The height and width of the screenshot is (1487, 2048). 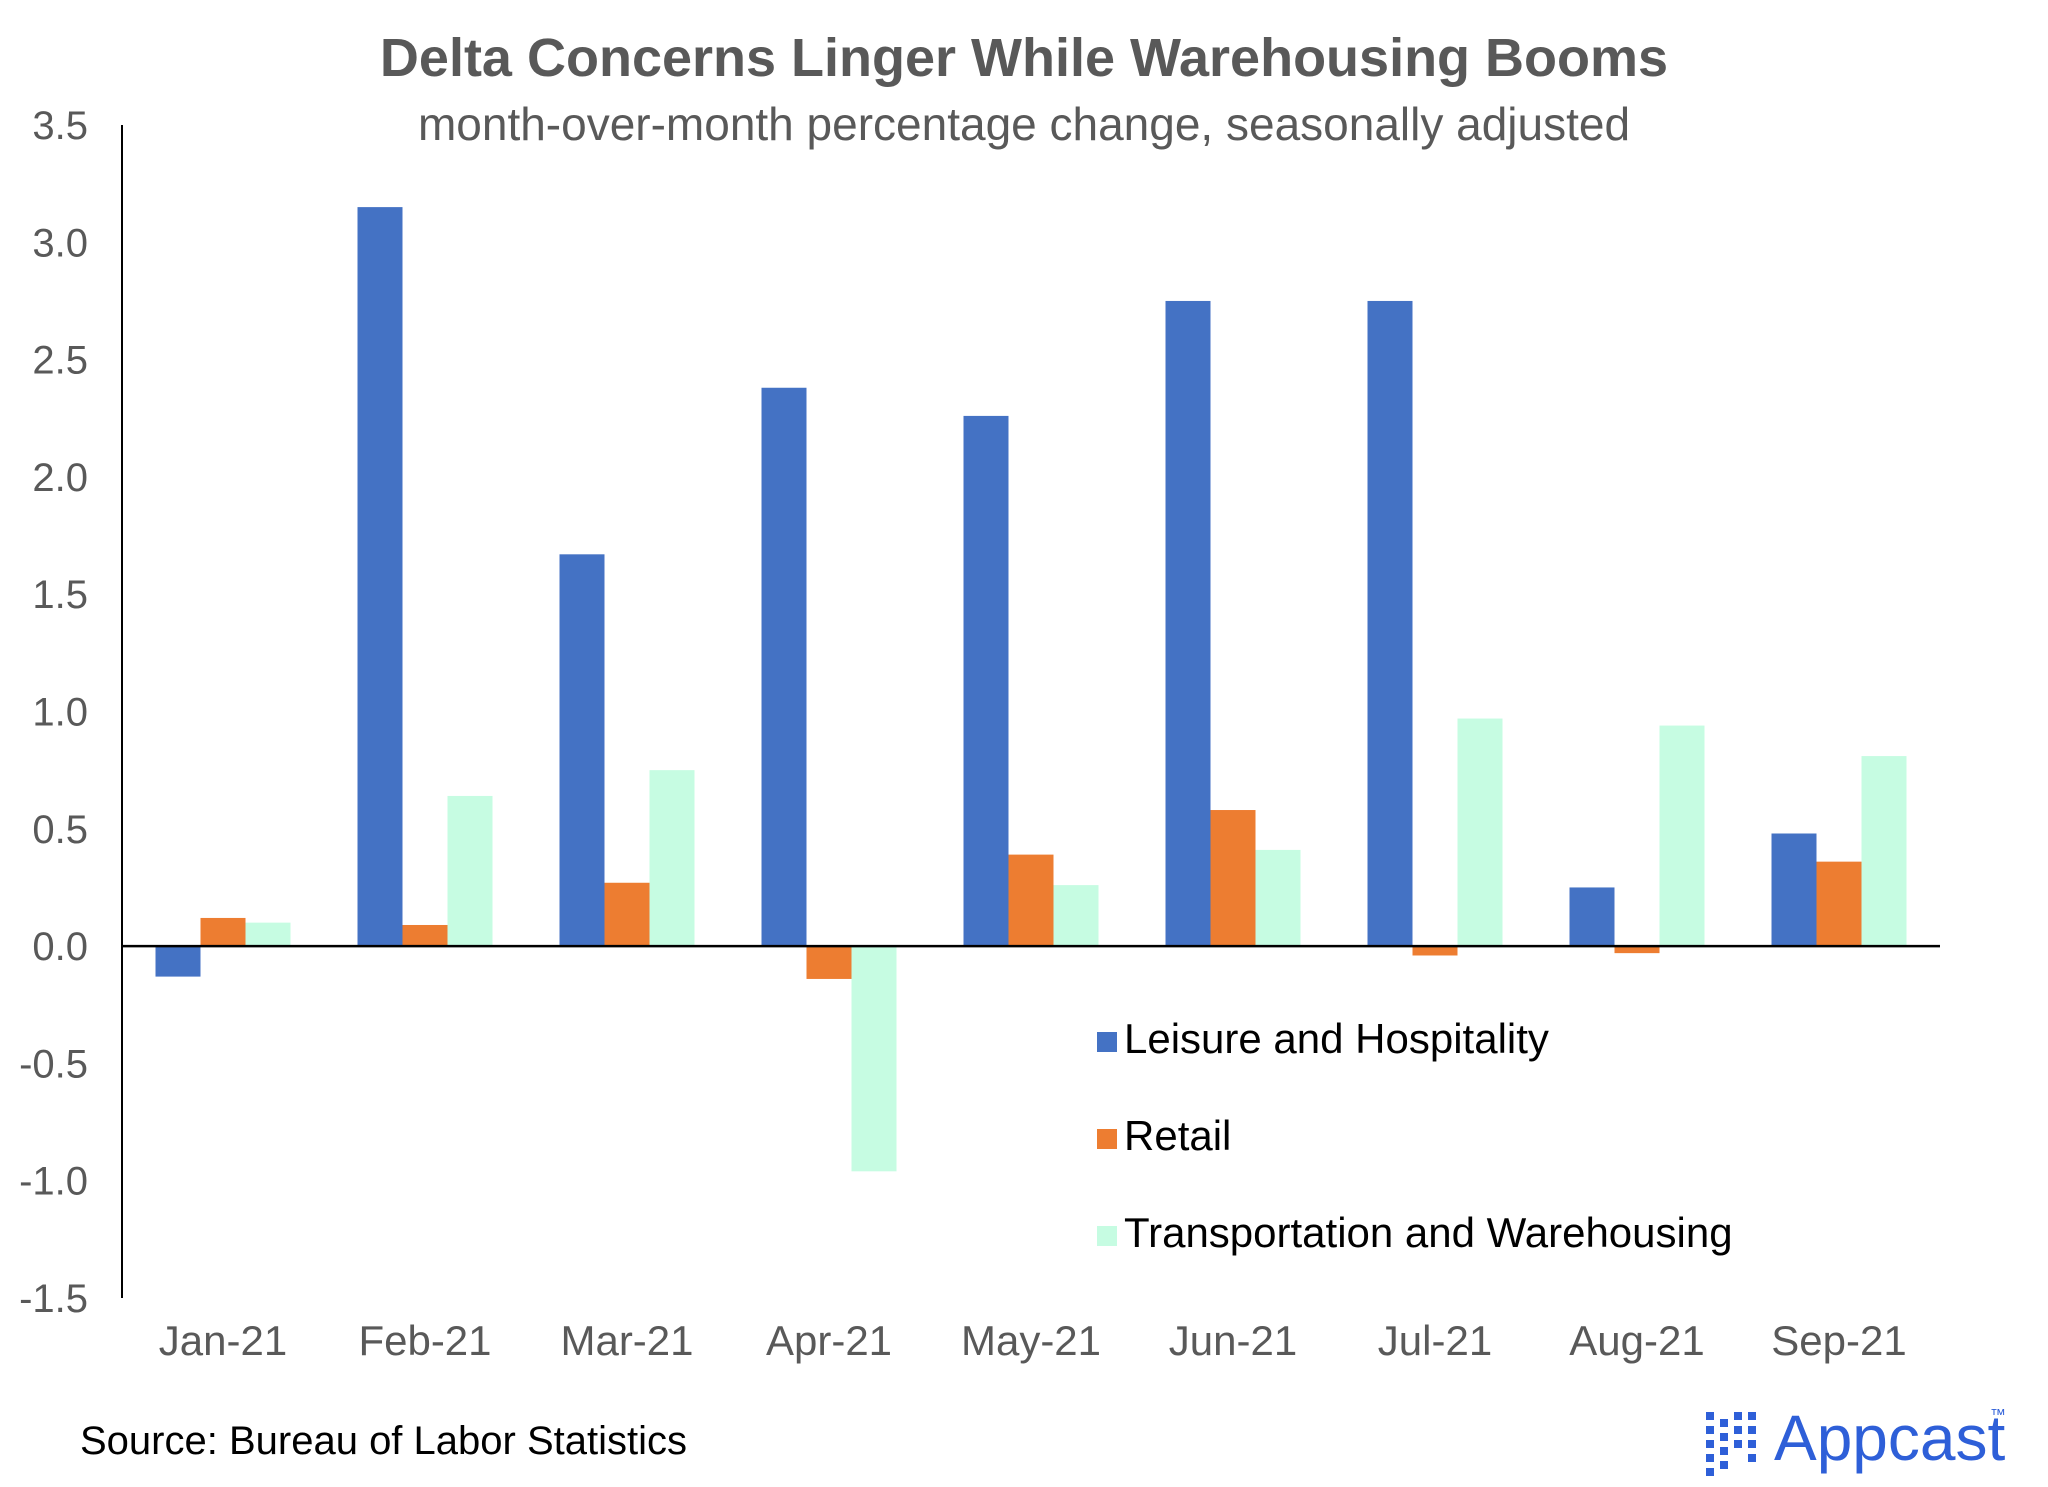 What do you see at coordinates (1889, 1438) in the screenshot?
I see `appcast-wordmark: Appcast` at bounding box center [1889, 1438].